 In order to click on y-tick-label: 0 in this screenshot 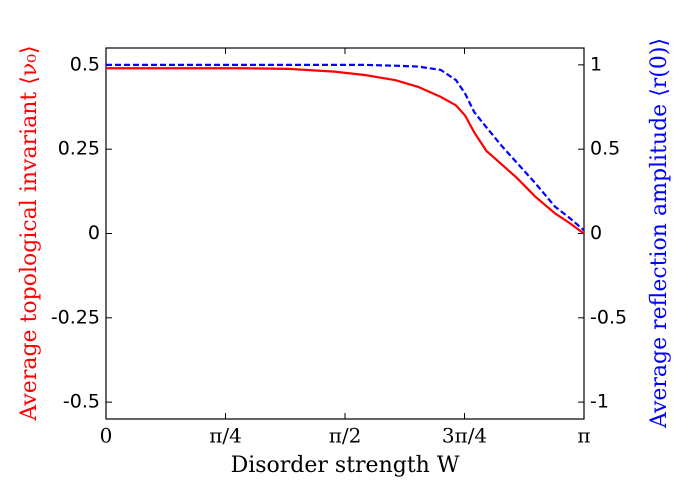, I will do `click(94, 233)`.